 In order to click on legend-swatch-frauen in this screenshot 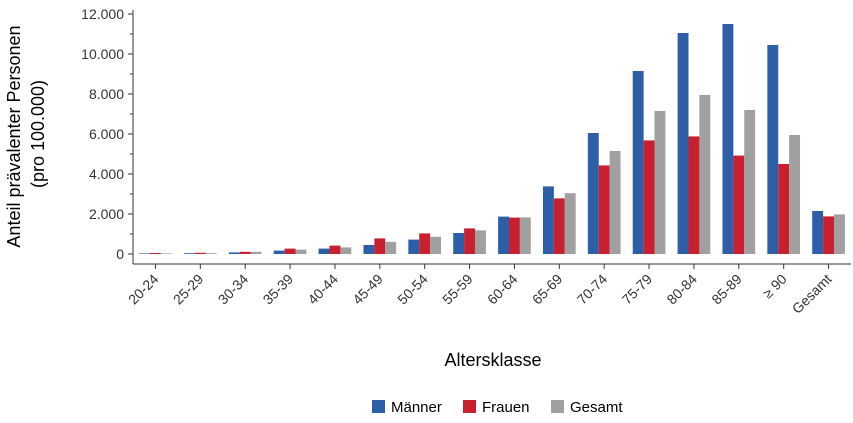, I will do `click(469, 406)`.